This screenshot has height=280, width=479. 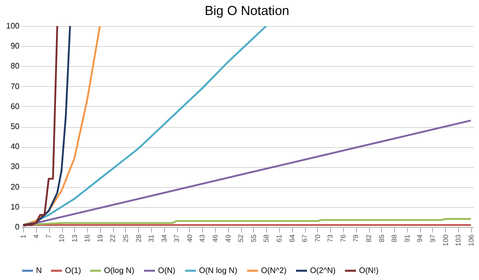 What do you see at coordinates (323, 270) in the screenshot?
I see `legend-label: O(2^N)` at bounding box center [323, 270].